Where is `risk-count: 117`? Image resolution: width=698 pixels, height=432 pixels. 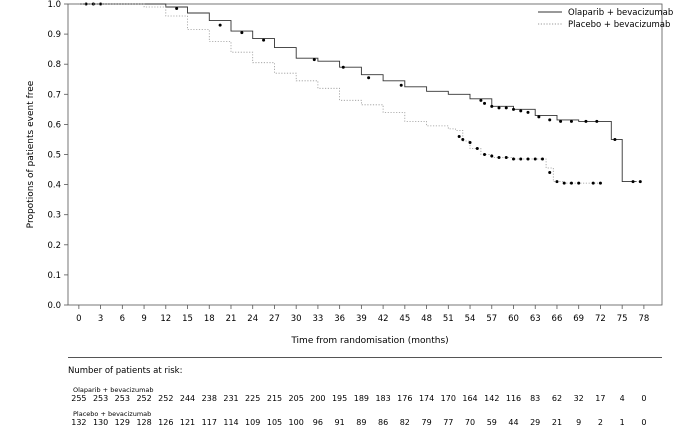
risk-count: 117 is located at coordinates (209, 422).